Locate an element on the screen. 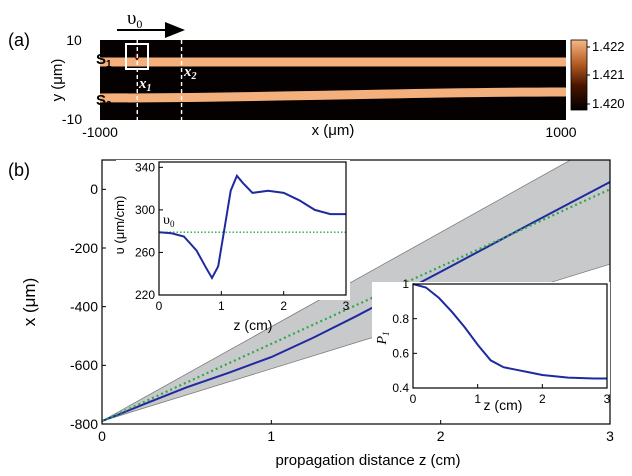  inset-velocity-xlabel: z (cm) is located at coordinates (253, 325).